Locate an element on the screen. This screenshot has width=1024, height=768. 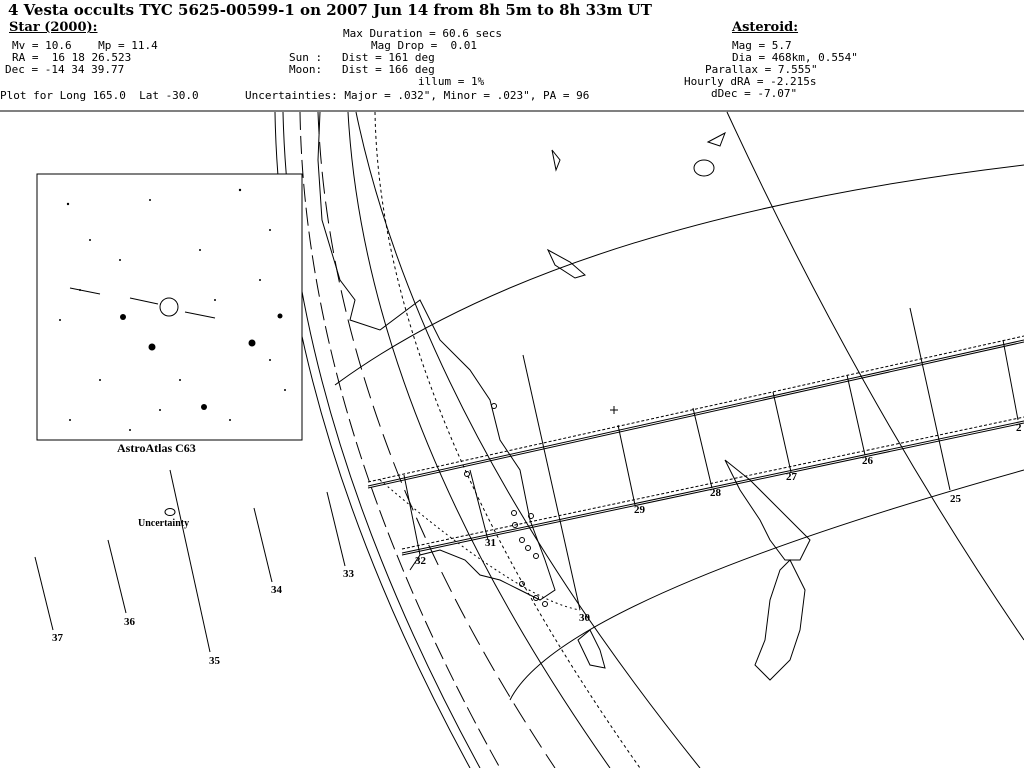
time-label: 26 is located at coordinates (867, 461).